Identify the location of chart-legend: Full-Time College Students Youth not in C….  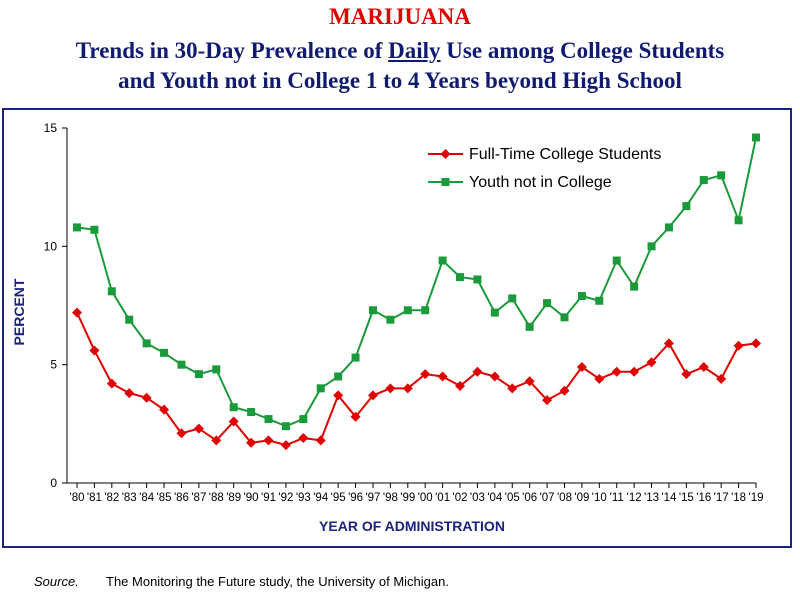
(544, 168).